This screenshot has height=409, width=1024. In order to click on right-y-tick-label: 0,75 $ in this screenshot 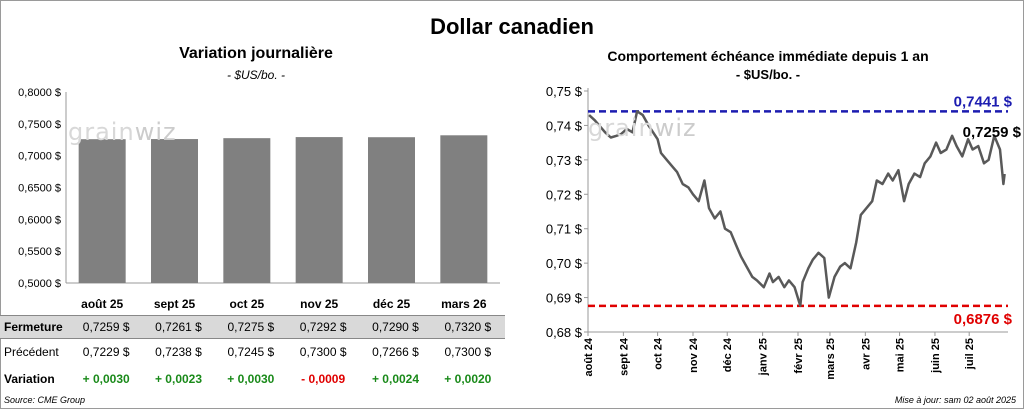, I will do `click(564, 91)`.